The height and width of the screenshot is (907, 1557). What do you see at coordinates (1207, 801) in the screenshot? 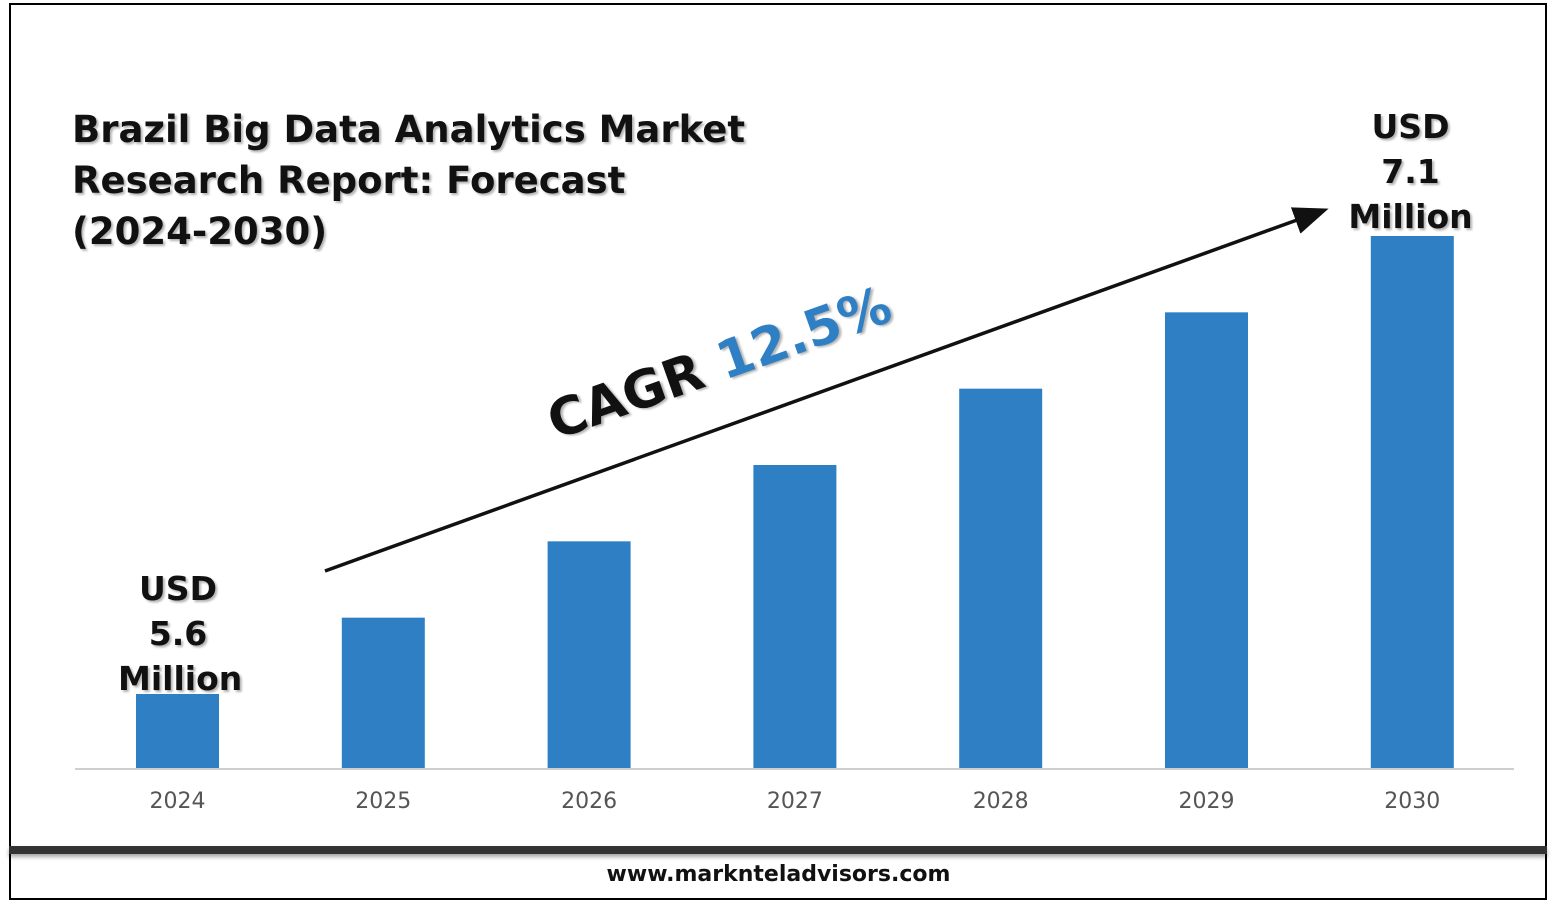
I see `x-tick-label-2029: 2029` at bounding box center [1207, 801].